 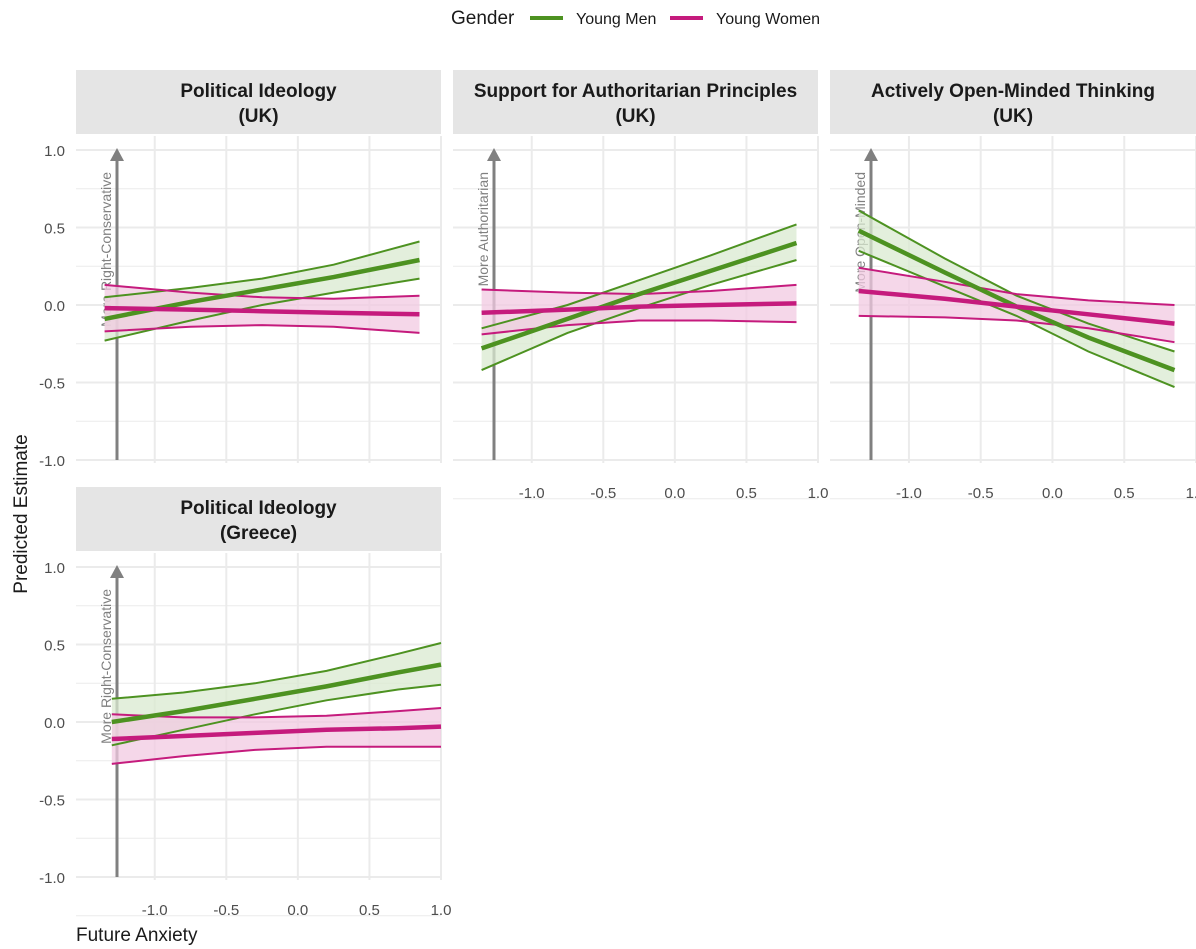 I want to click on ci-upper-young-men, so click(x=276, y=671).